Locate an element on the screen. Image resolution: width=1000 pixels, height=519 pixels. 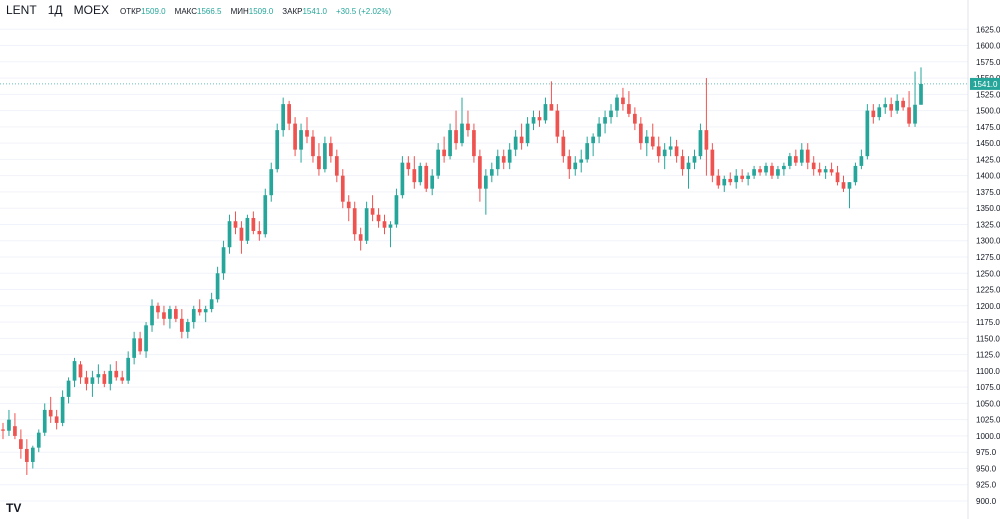
symbol-label: LENT is located at coordinates (21, 10).